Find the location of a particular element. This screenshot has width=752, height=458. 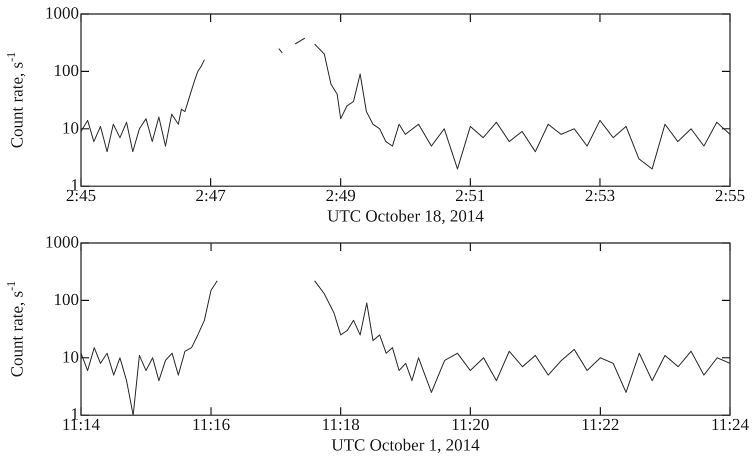

x-tick-label: 2:55 is located at coordinates (730, 195).